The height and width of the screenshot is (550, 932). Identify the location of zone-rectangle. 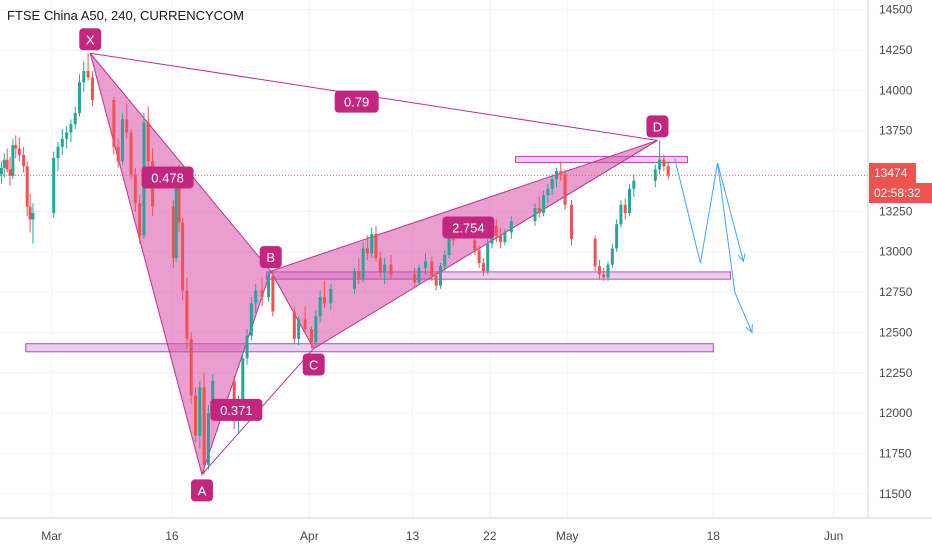
(369, 348).